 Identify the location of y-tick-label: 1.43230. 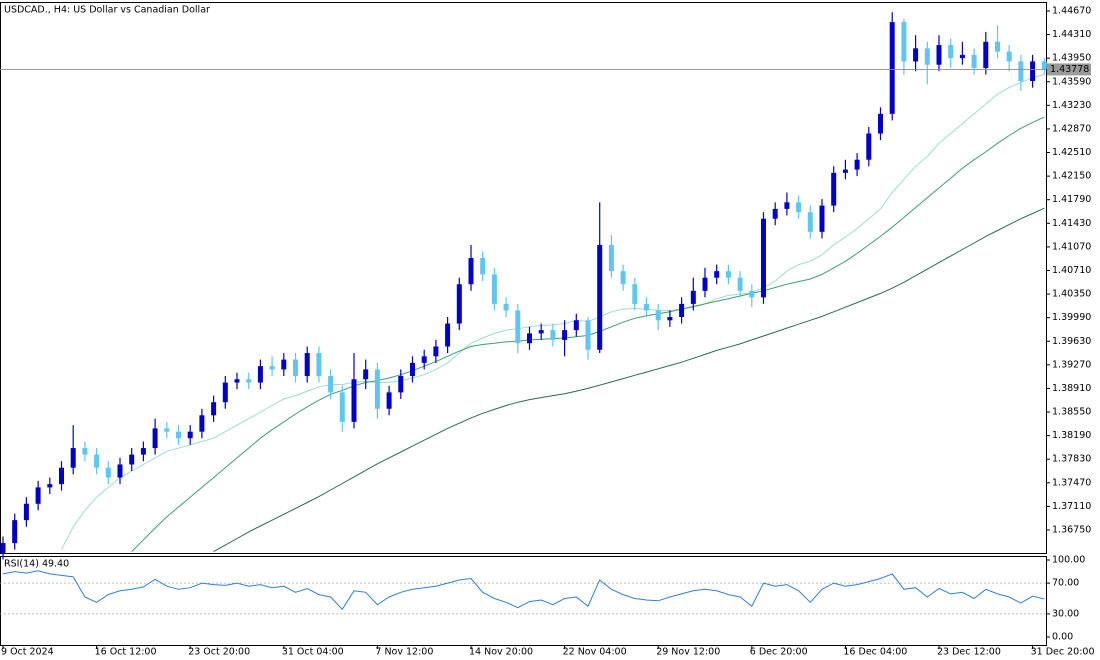
(1071, 105).